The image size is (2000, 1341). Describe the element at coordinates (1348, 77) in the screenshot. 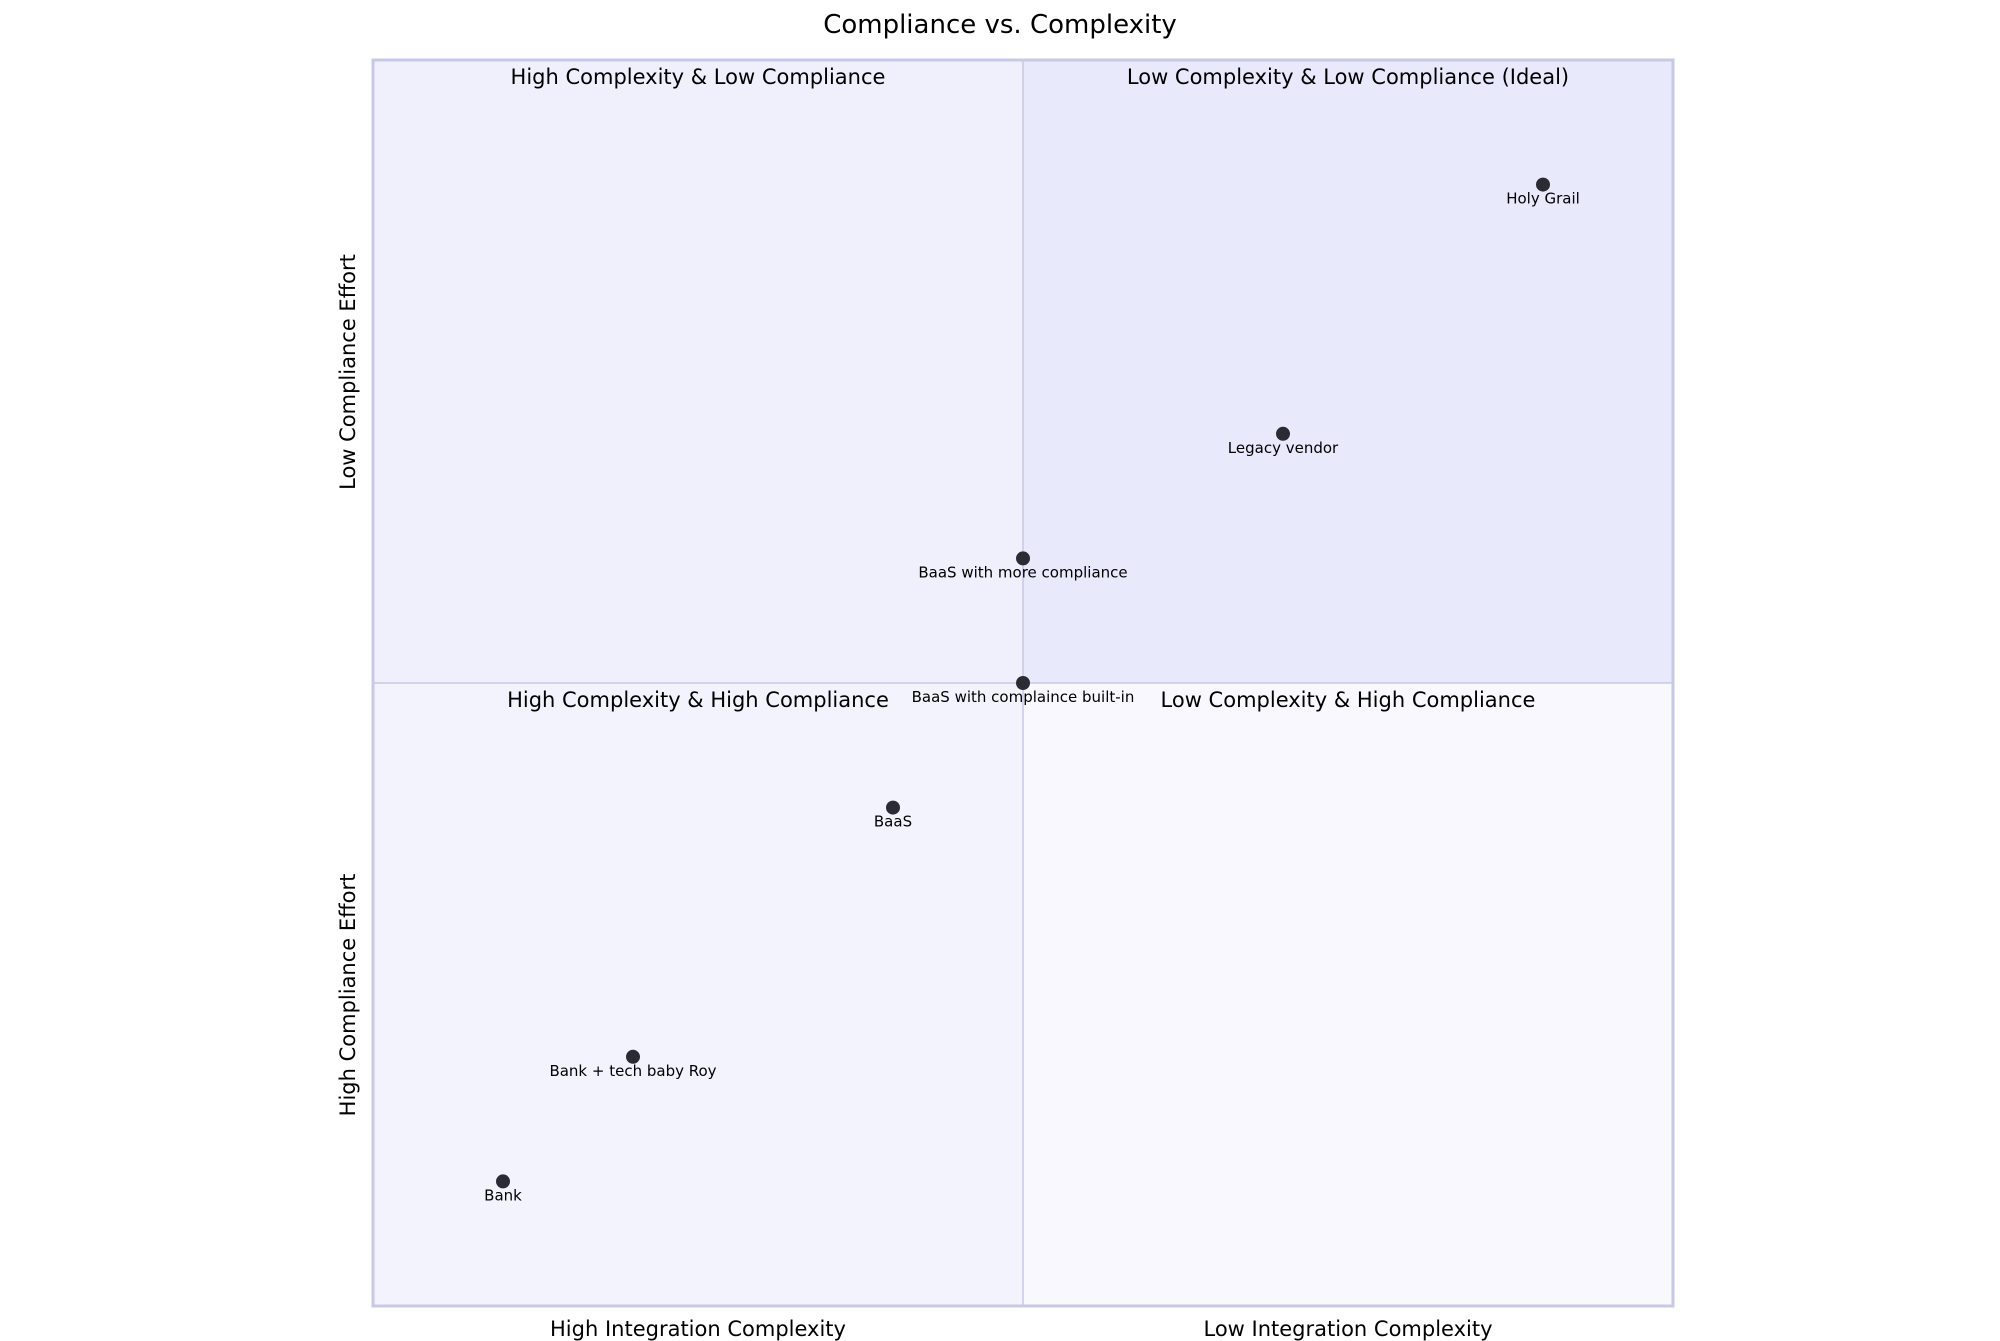

I see `quadrant-label-top-right: Low Complexity & Low Compliance (Ideal)` at that location.